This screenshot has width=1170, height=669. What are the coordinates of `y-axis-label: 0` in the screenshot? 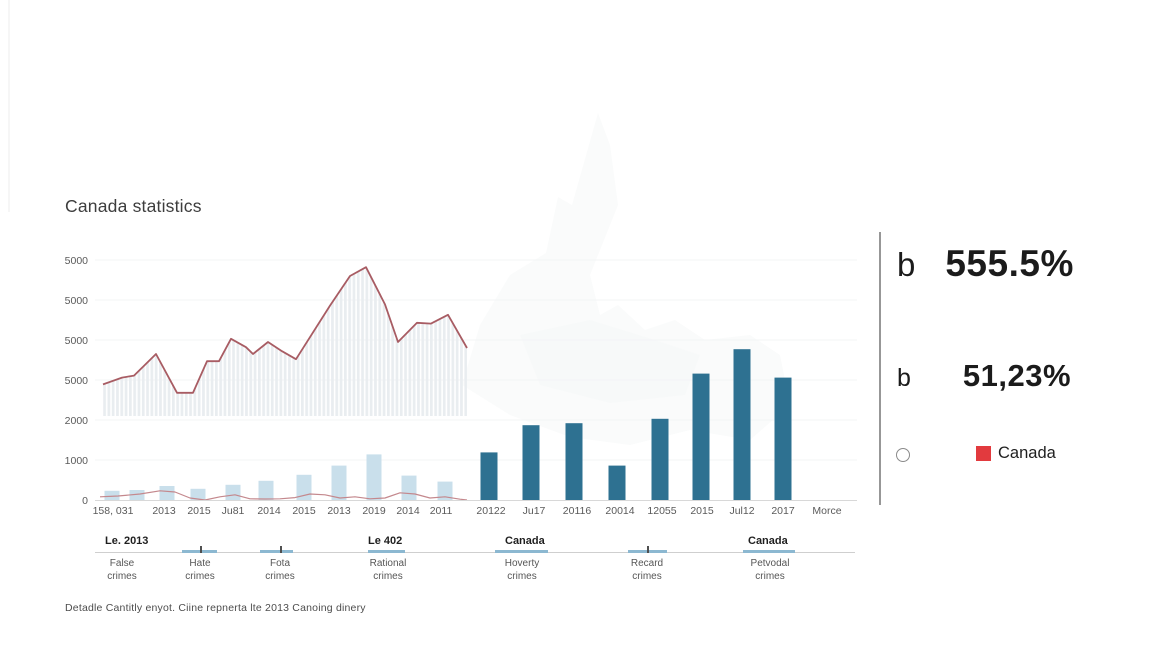 It's located at (85, 501).